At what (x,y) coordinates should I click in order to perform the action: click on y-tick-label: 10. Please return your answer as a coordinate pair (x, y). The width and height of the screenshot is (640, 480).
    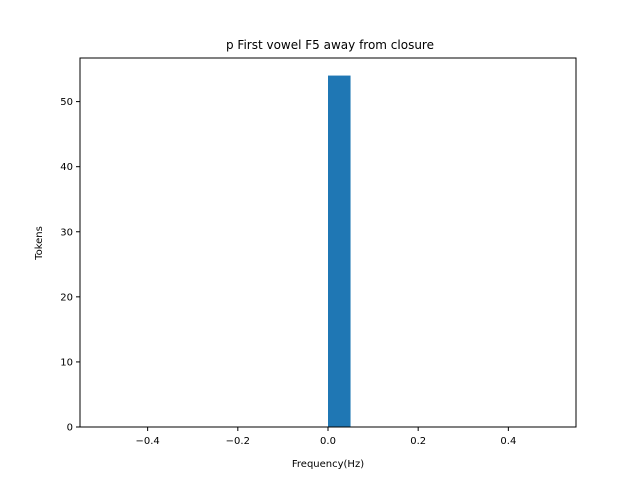
    Looking at the image, I should click on (66, 362).